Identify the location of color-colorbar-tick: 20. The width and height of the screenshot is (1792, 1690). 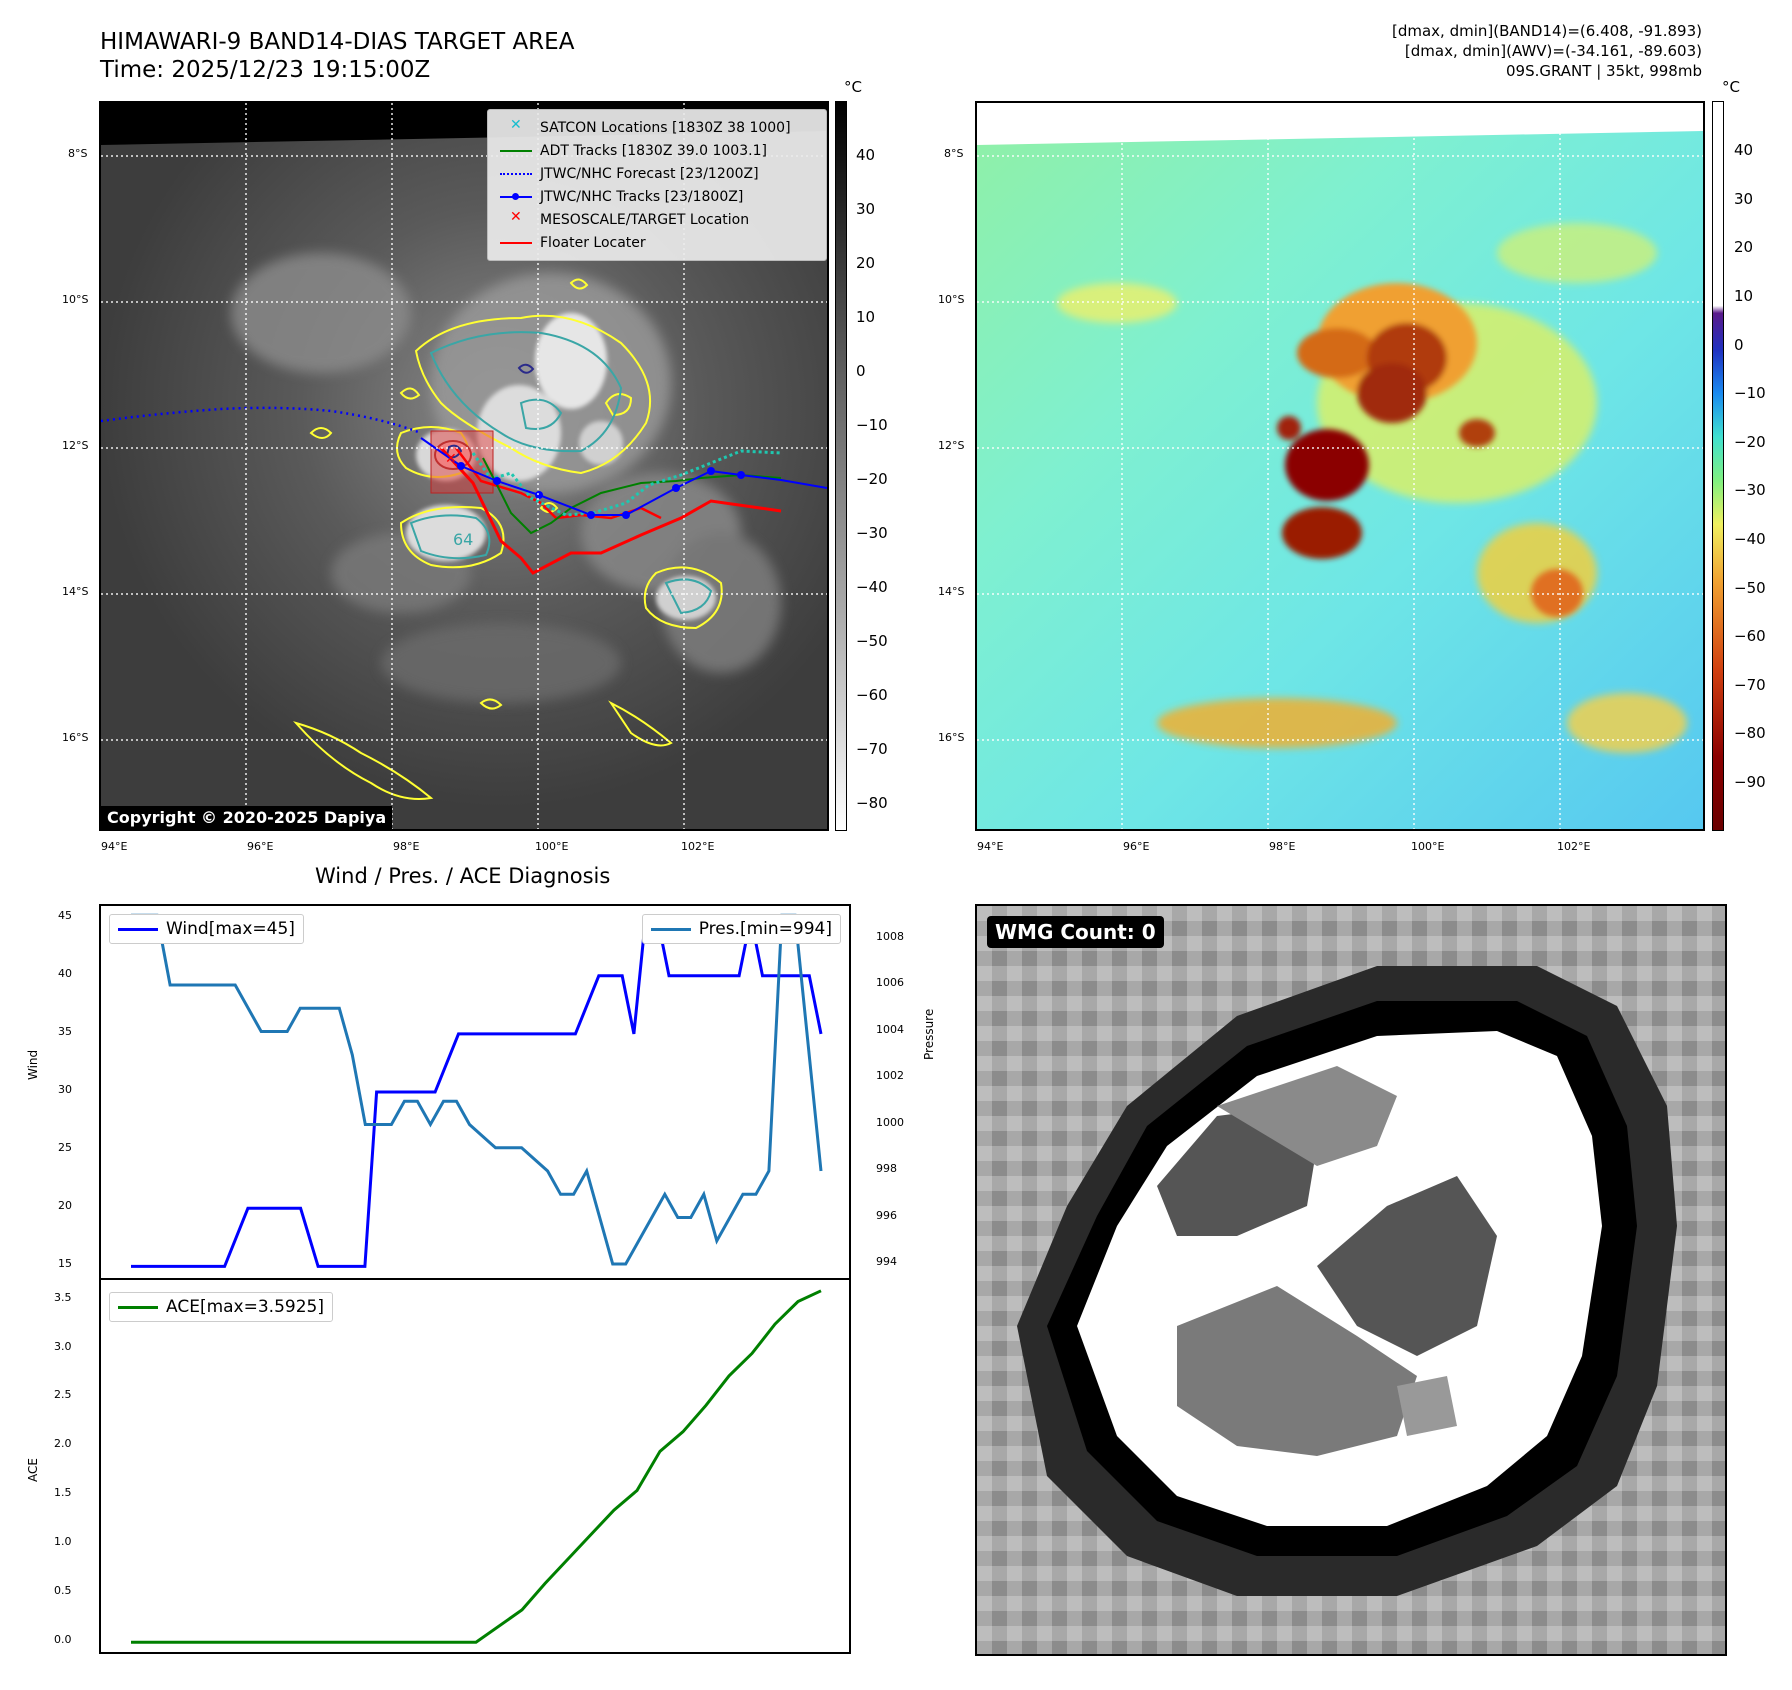
(1744, 247).